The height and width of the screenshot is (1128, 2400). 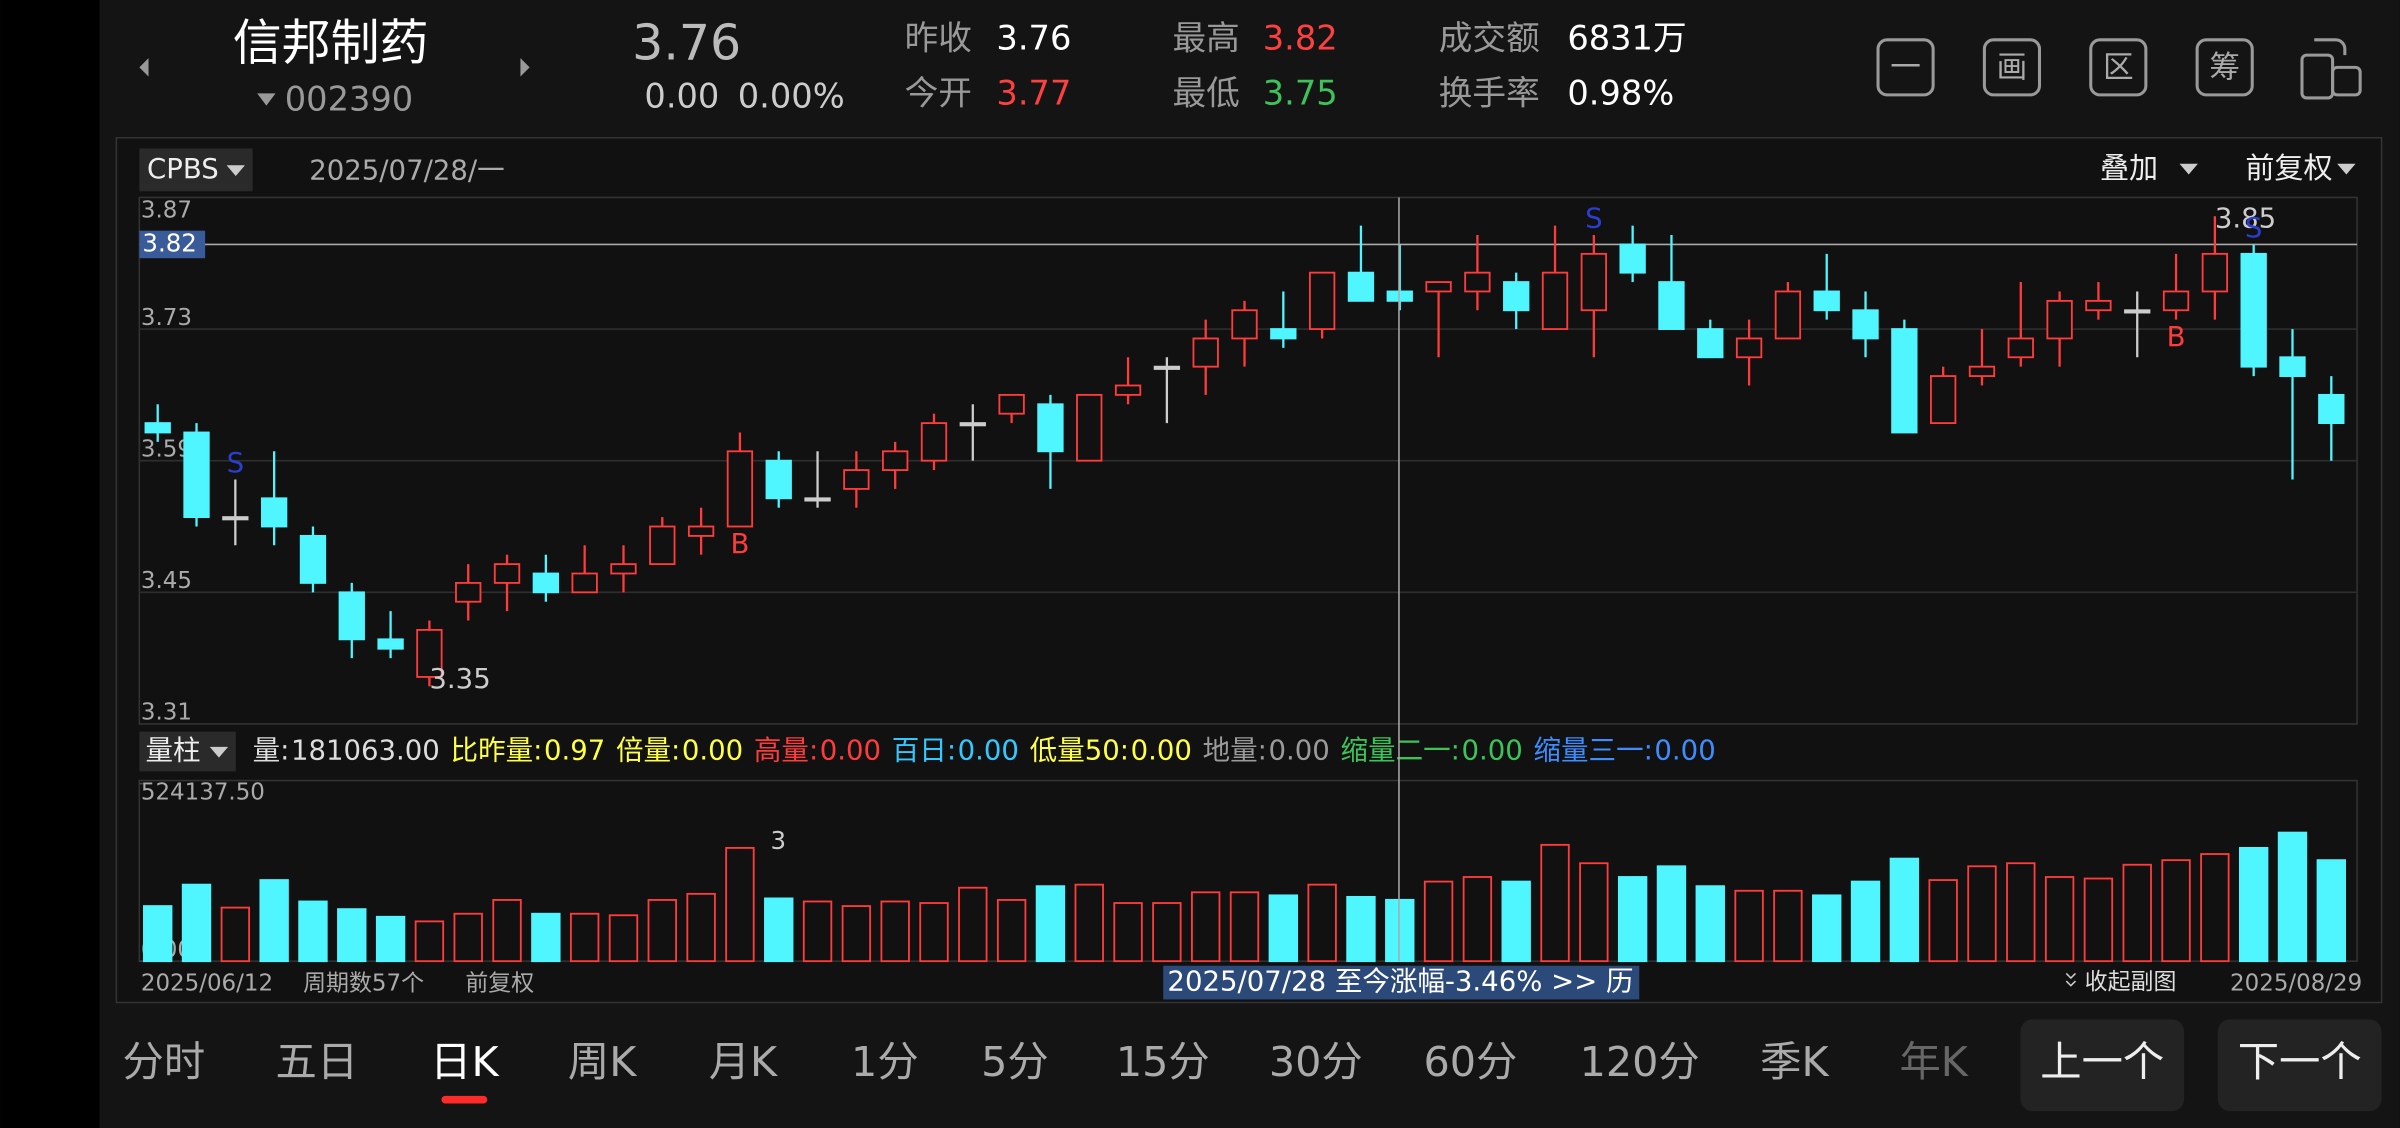 I want to click on extreme-label: 3.35, so click(x=459, y=679).